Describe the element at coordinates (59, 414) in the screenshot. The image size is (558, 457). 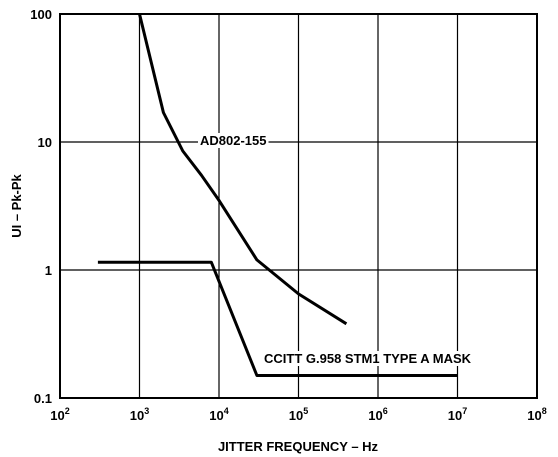
I see `x-tick-label: 10²` at that location.